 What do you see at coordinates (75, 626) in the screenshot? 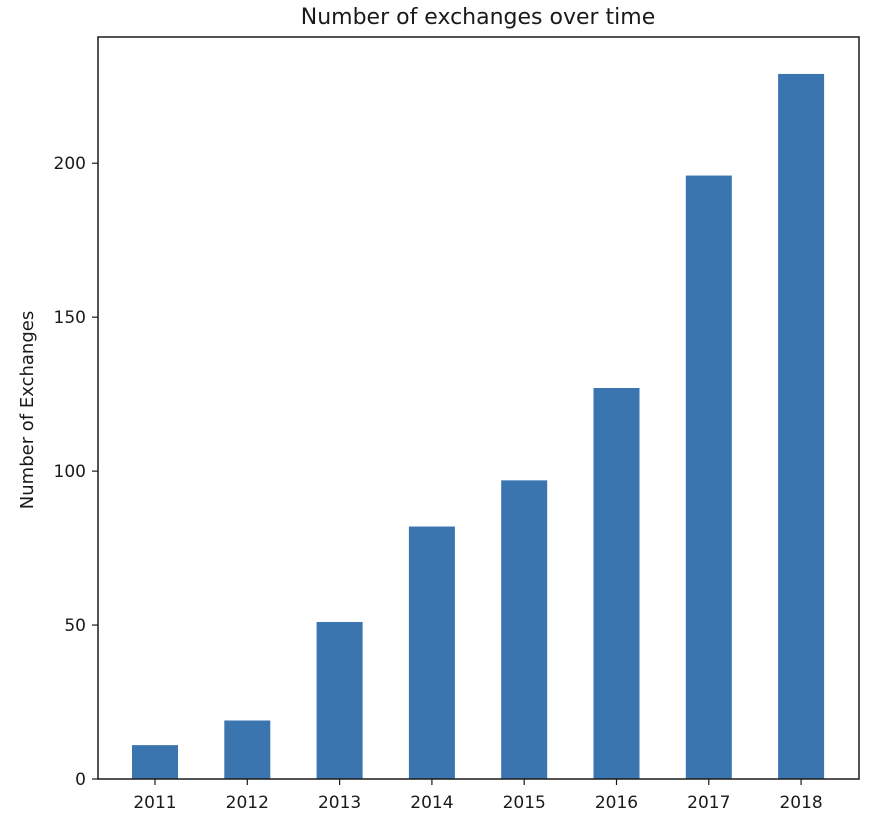
I see `y-tick-label: 50` at bounding box center [75, 626].